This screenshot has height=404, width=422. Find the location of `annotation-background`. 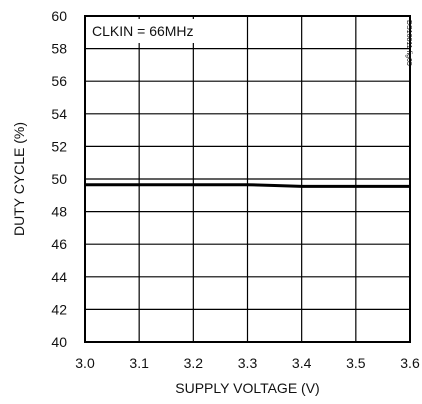

annotation-background is located at coordinates (143, 31).